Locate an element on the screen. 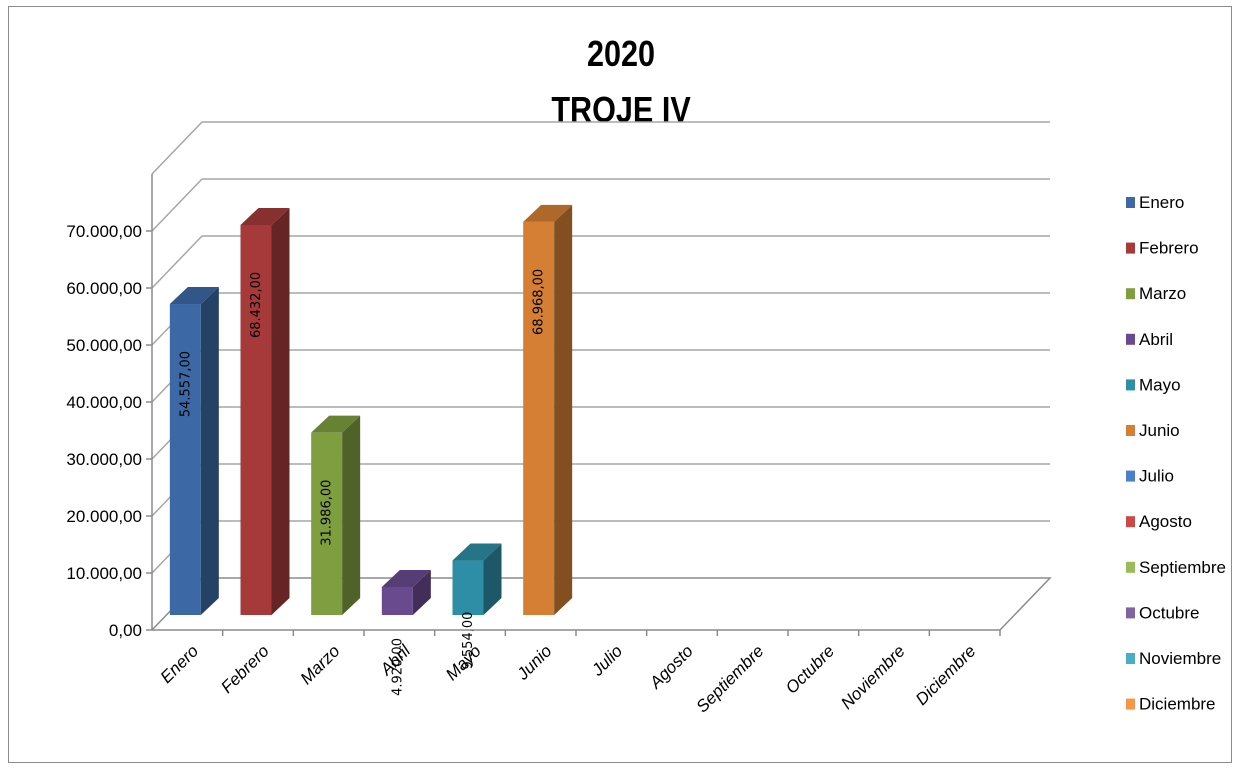 This screenshot has width=1242, height=771. x-tick-label: Diciembre is located at coordinates (946, 675).